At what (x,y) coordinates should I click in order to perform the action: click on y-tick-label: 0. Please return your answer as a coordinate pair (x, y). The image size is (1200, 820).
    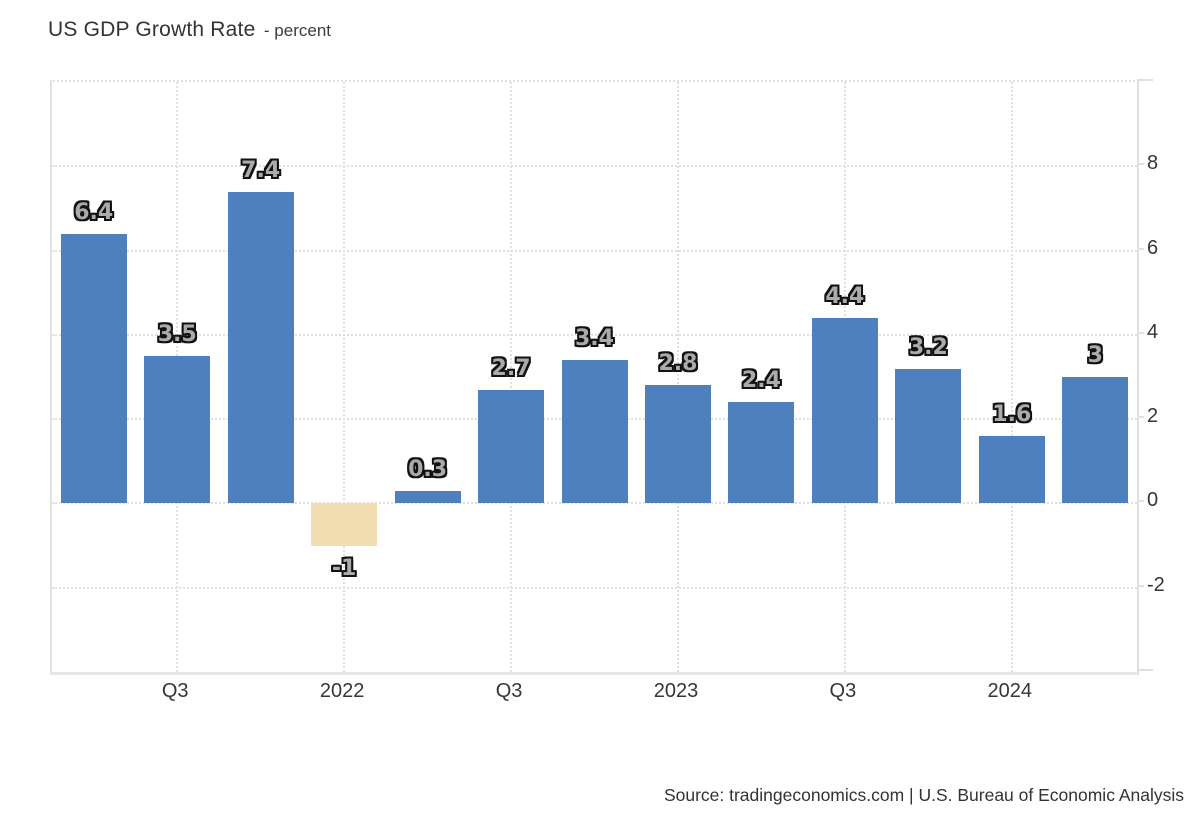
    Looking at the image, I should click on (1153, 500).